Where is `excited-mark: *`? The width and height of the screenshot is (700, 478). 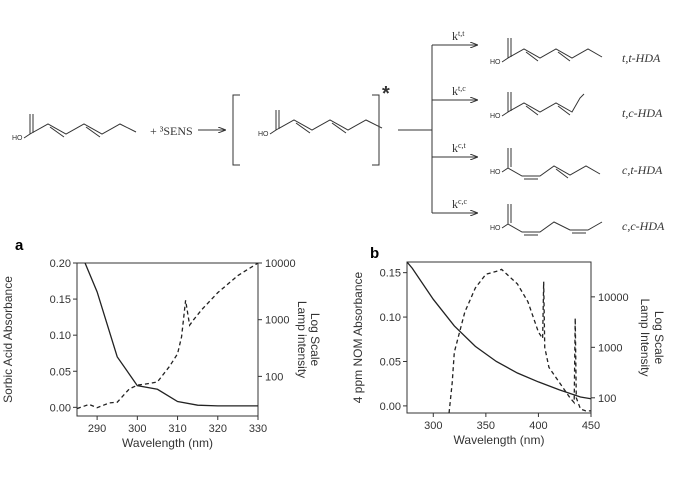
excited-mark: * is located at coordinates (386, 94).